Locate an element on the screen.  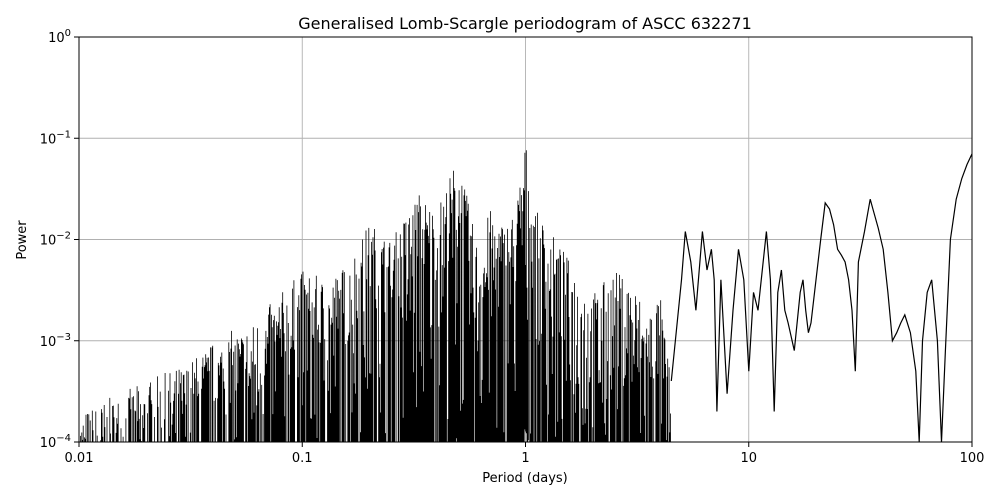
y-tick-label: 10⁰ is located at coordinates (59, 37).